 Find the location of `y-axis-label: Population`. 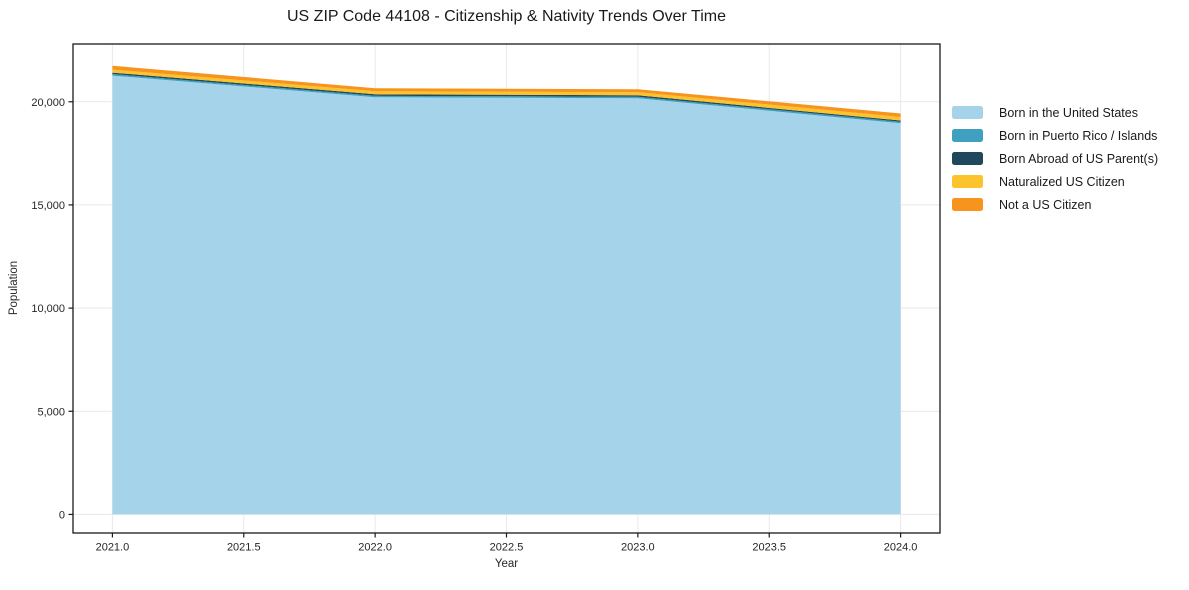

y-axis-label: Population is located at coordinates (14, 288).